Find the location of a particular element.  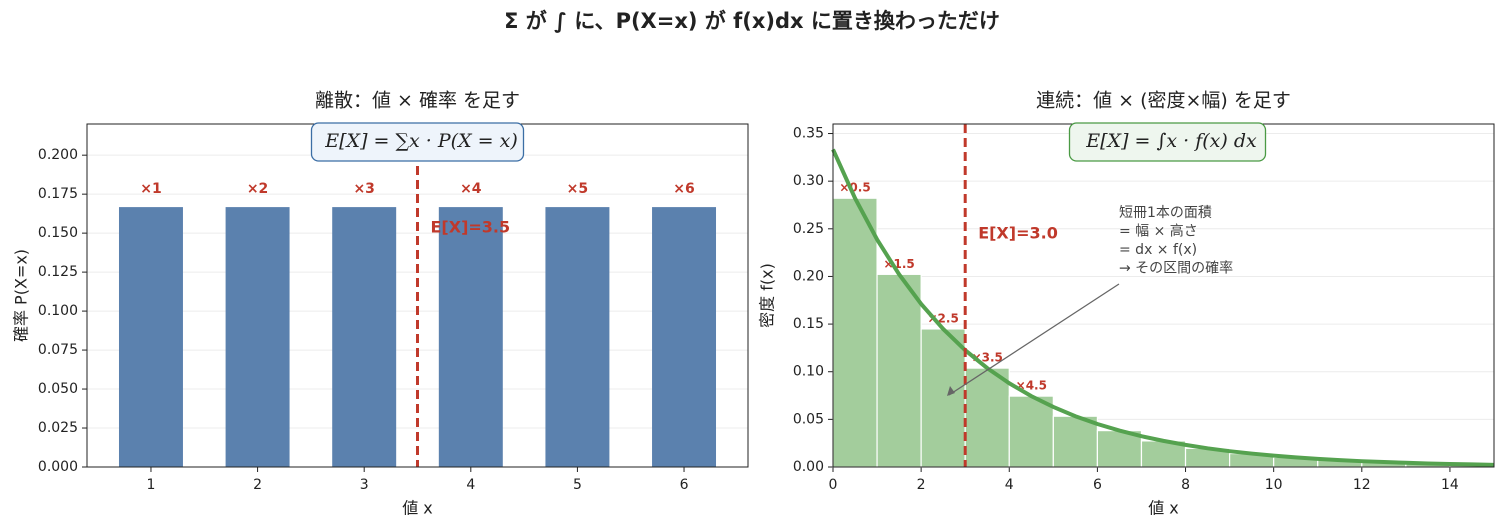

y-tick-label: 0.125 is located at coordinates (58, 272).